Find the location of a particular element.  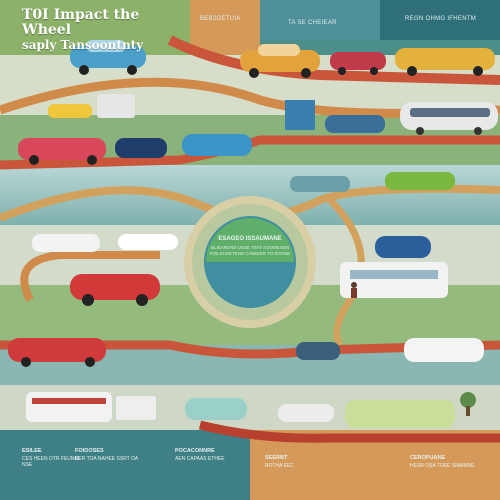

footer-heading: FOIOOSES is located at coordinates (89, 451).